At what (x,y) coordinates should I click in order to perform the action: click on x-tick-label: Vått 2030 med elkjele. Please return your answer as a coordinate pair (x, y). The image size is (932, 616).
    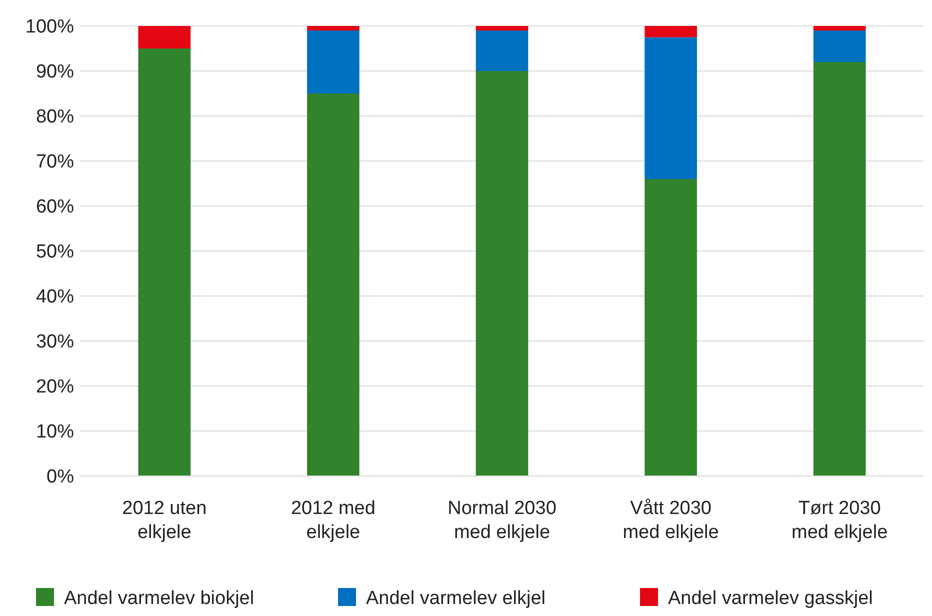
    Looking at the image, I should click on (670, 520).